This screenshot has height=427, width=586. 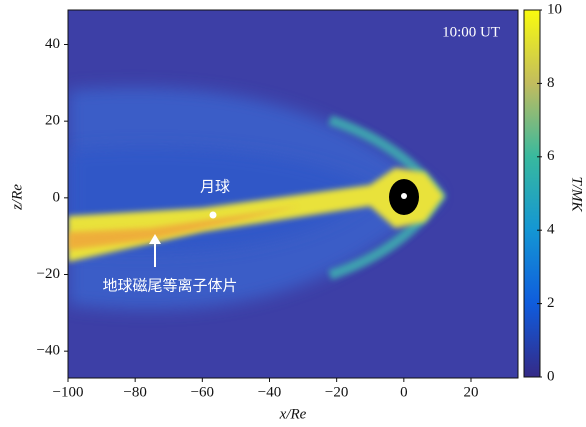 I want to click on y-tick-label: 40, so click(x=52, y=44).